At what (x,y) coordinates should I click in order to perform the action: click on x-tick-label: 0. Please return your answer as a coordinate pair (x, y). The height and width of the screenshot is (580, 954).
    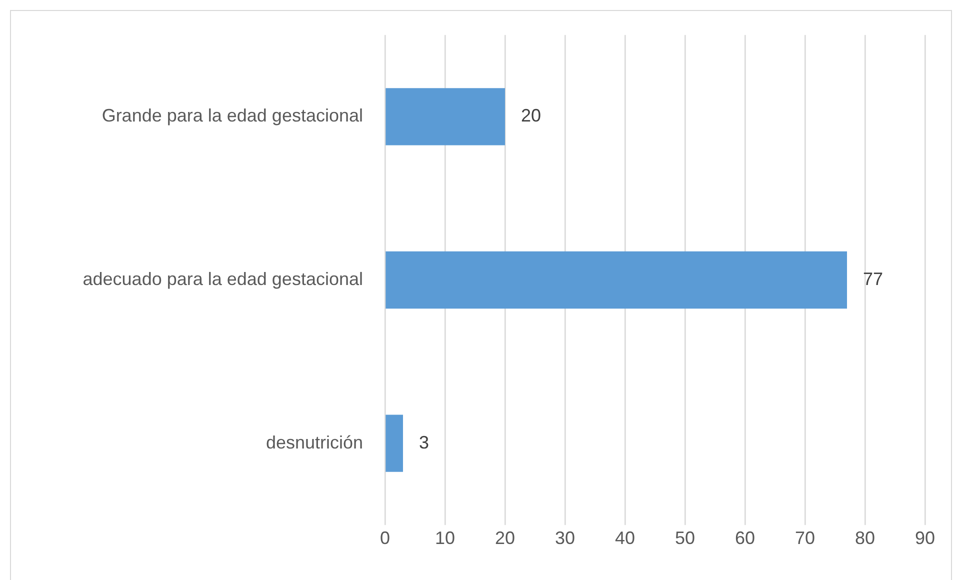
    Looking at the image, I should click on (385, 538).